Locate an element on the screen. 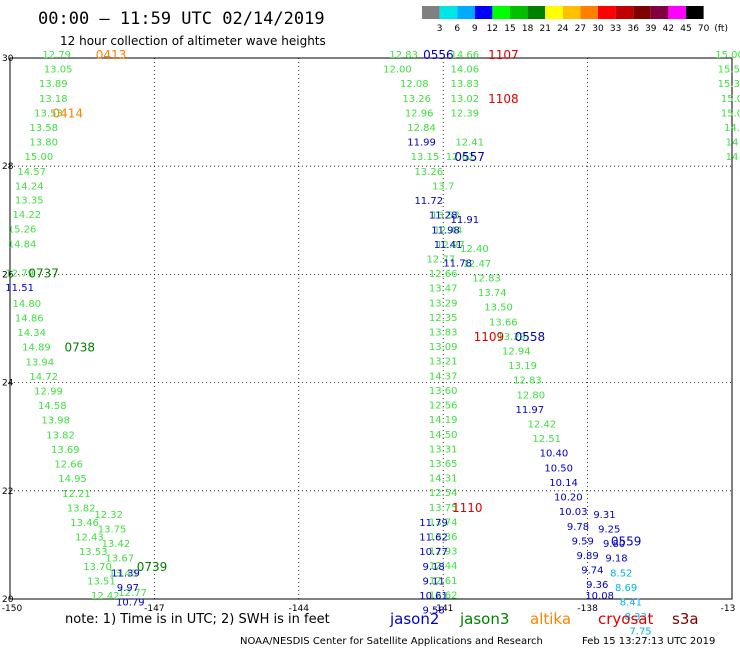 The width and height of the screenshot is (740, 650). data-point-jason3: 14.24 is located at coordinates (29, 186).